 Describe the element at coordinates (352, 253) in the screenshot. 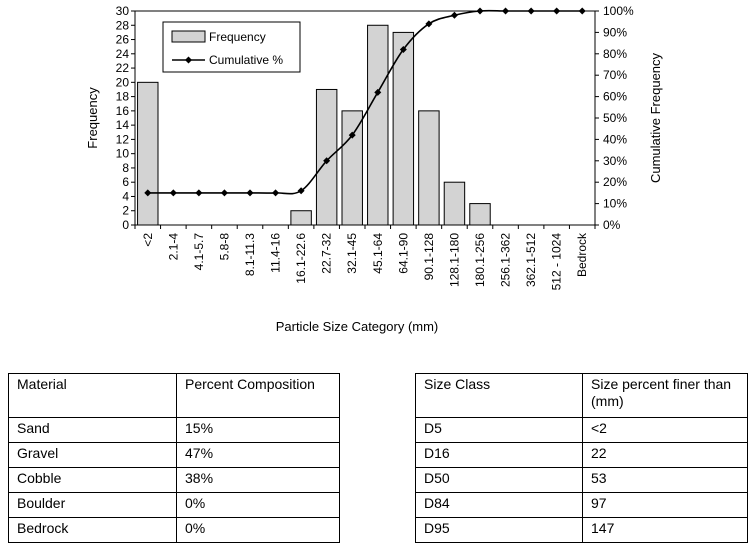

I see `x-tick-label: 32.1-45` at that location.